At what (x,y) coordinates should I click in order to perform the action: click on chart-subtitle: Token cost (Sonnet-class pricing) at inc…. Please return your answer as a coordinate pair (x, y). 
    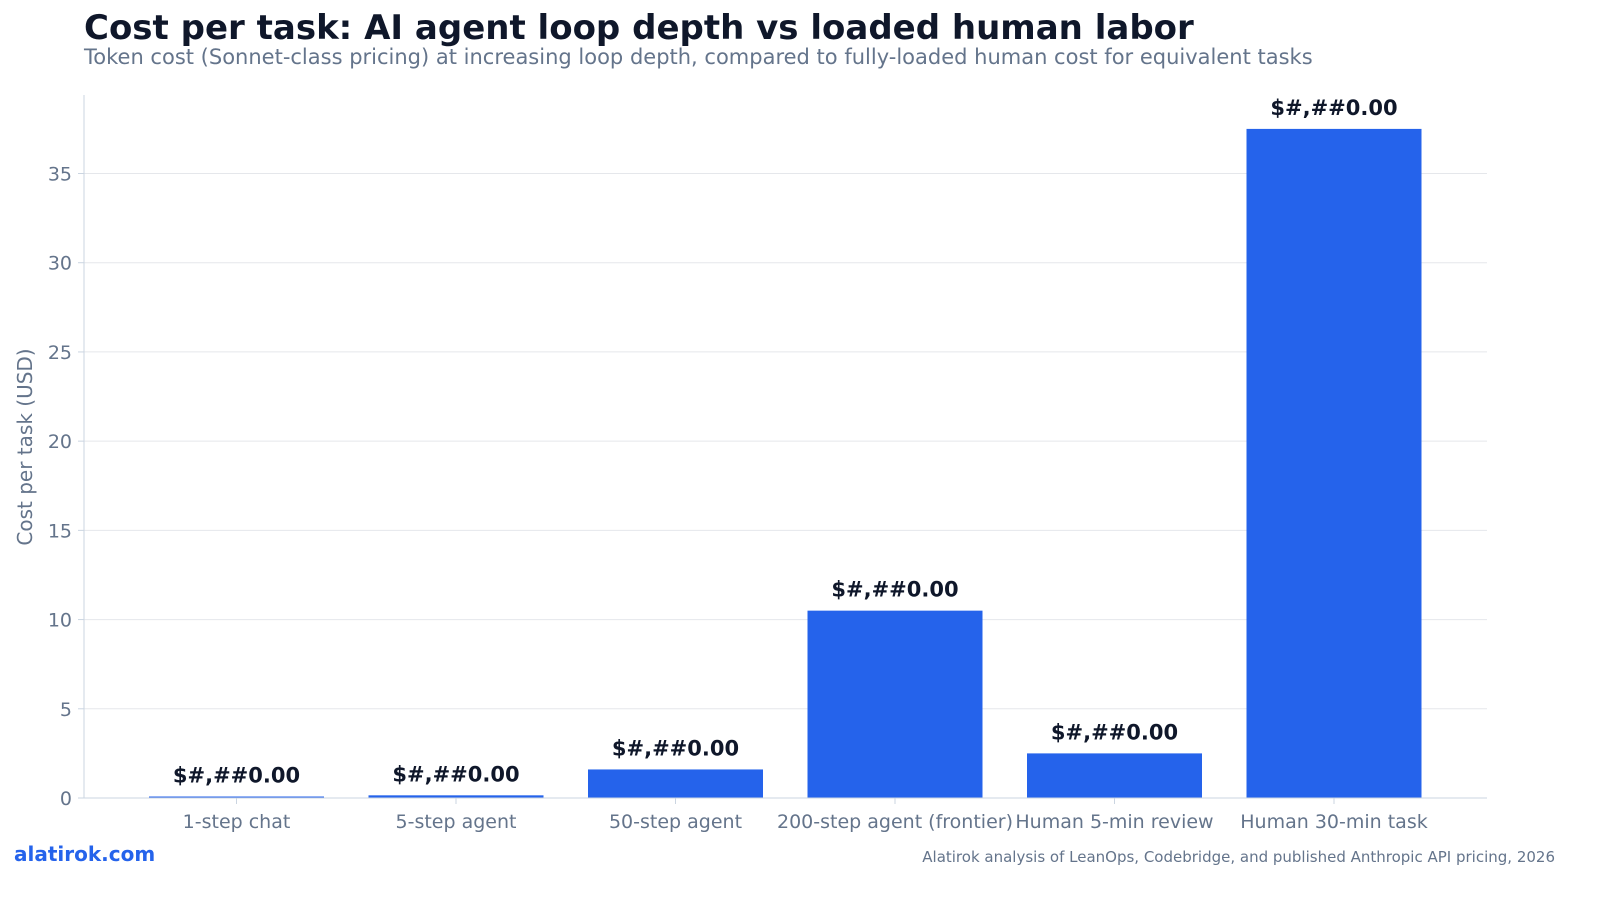
    Looking at the image, I should click on (698, 57).